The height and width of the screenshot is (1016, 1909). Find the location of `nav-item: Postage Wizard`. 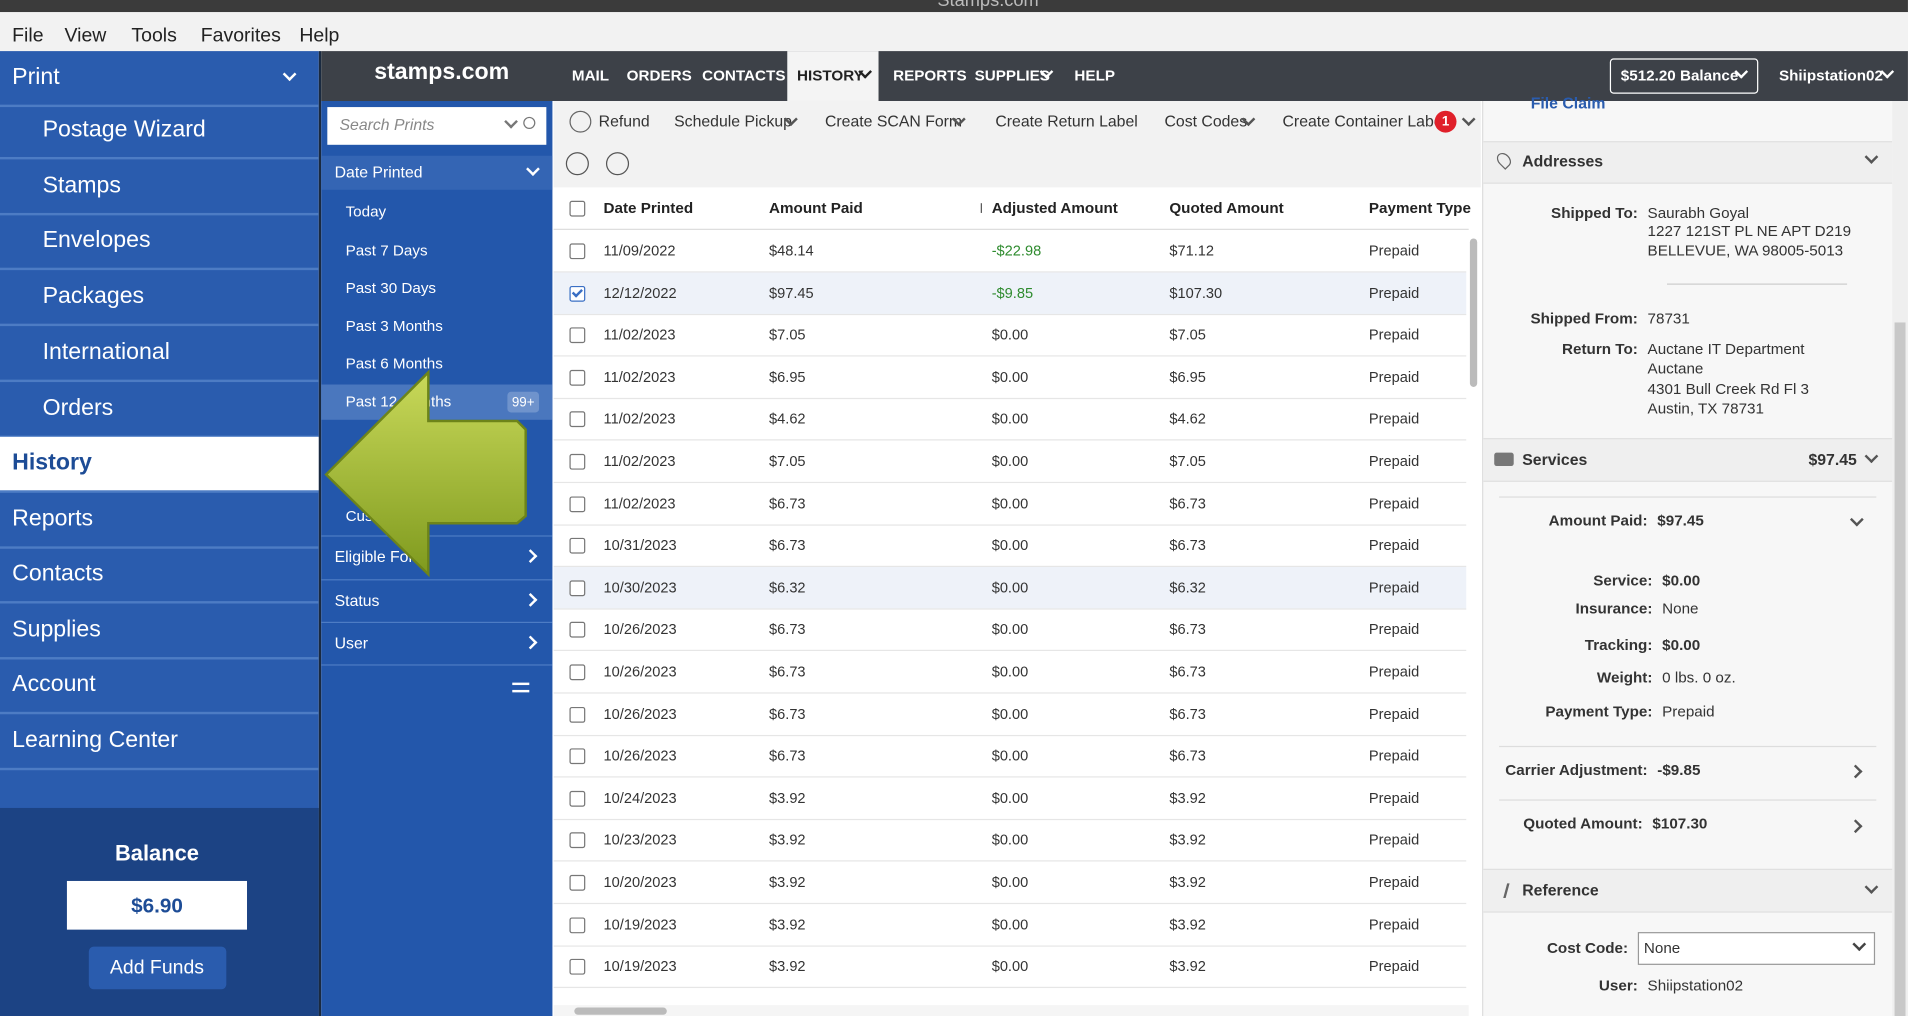

nav-item: Postage Wizard is located at coordinates (124, 129).